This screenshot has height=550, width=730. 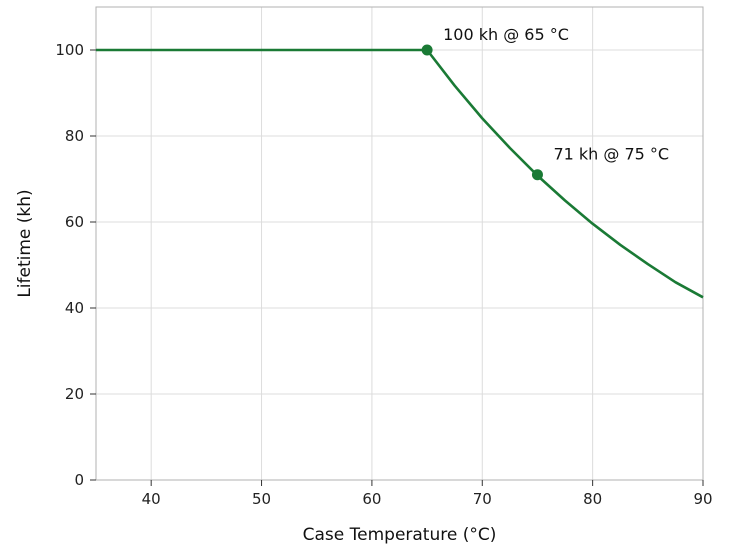 I want to click on annotation-label: 71 kh @ 75 °C, so click(x=611, y=154).